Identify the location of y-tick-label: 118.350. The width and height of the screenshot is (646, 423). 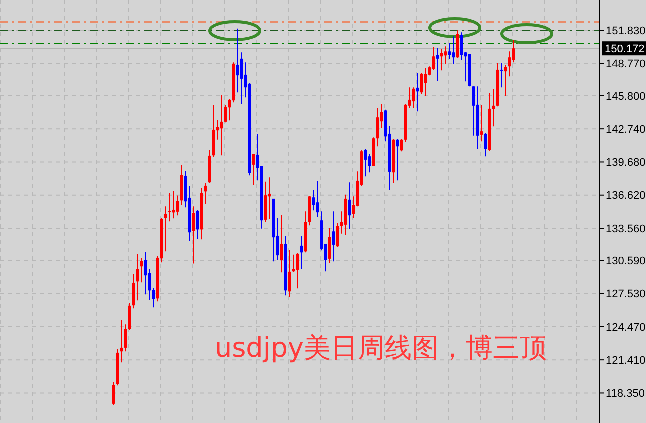
(625, 394).